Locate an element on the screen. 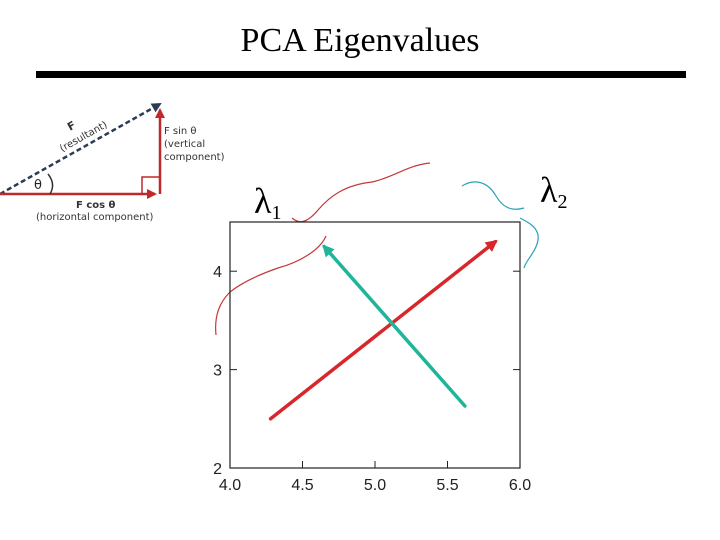 The height and width of the screenshot is (540, 720). slide-title: PCA Eigenvalues is located at coordinates (360, 40).